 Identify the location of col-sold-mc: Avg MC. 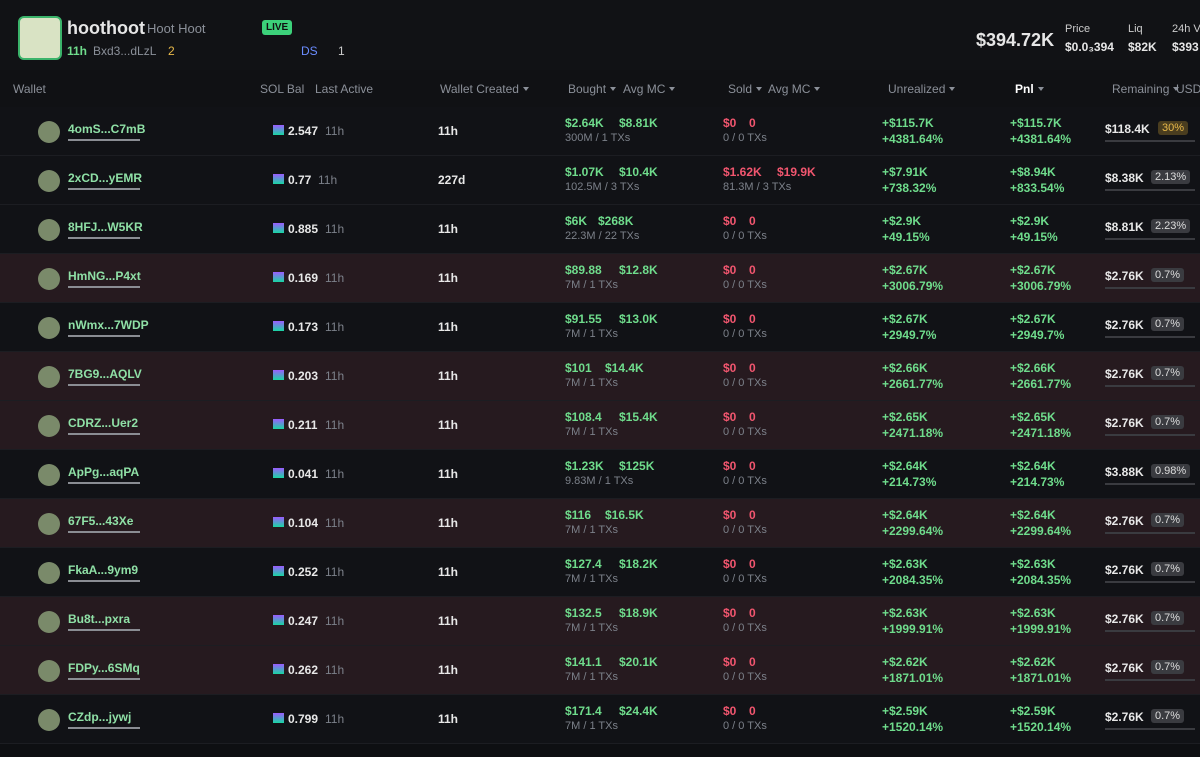
(794, 89).